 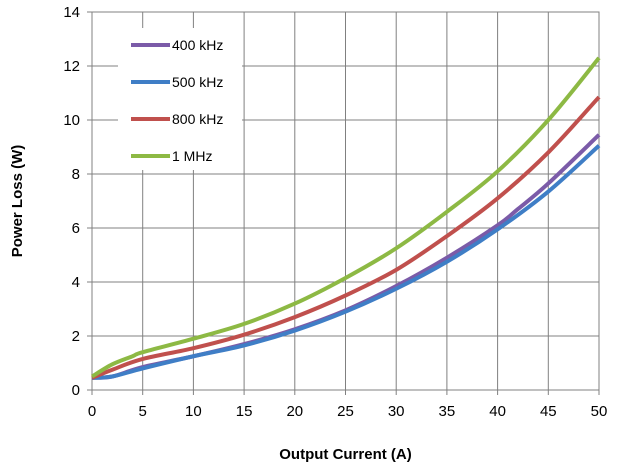 What do you see at coordinates (192, 156) in the screenshot?
I see `legend-label: 1 MHz` at bounding box center [192, 156].